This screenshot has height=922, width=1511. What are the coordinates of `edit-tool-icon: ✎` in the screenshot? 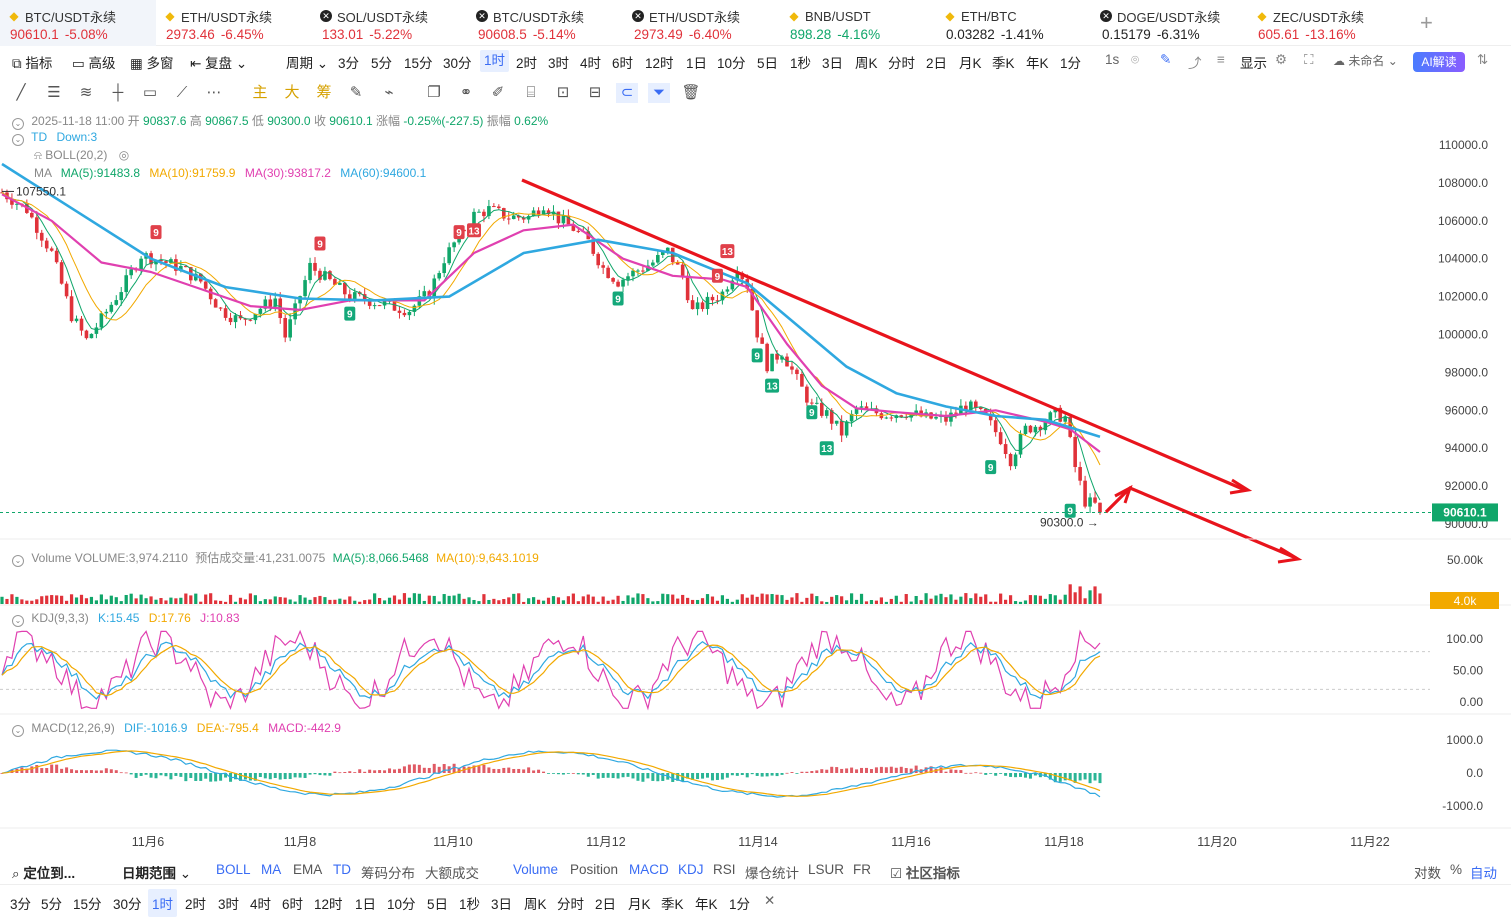 It's located at (356, 92).